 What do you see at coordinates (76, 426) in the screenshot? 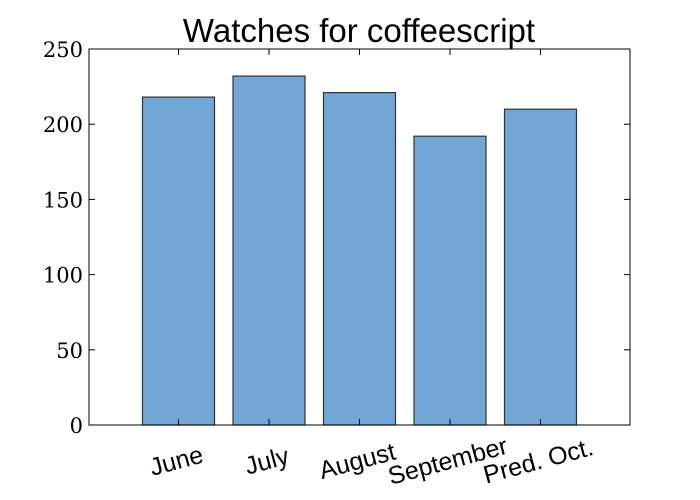
I see `y-tick-label: 0` at bounding box center [76, 426].